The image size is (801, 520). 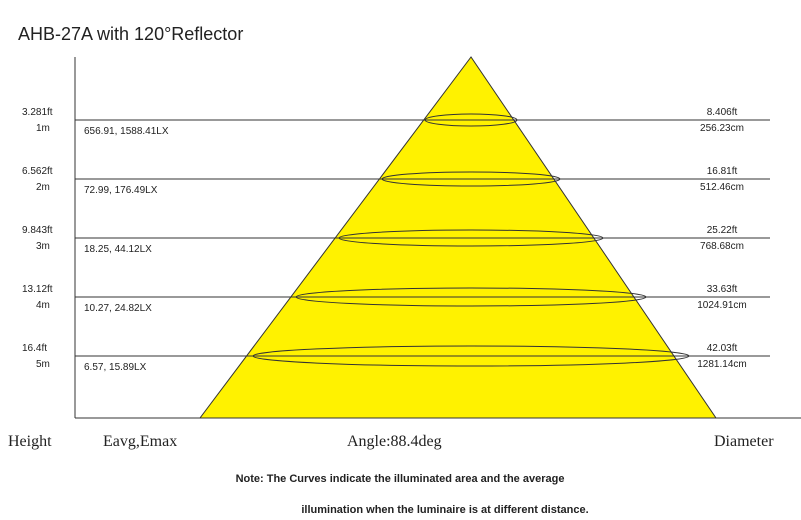 I want to click on height-m: 1m, so click(x=43, y=128).